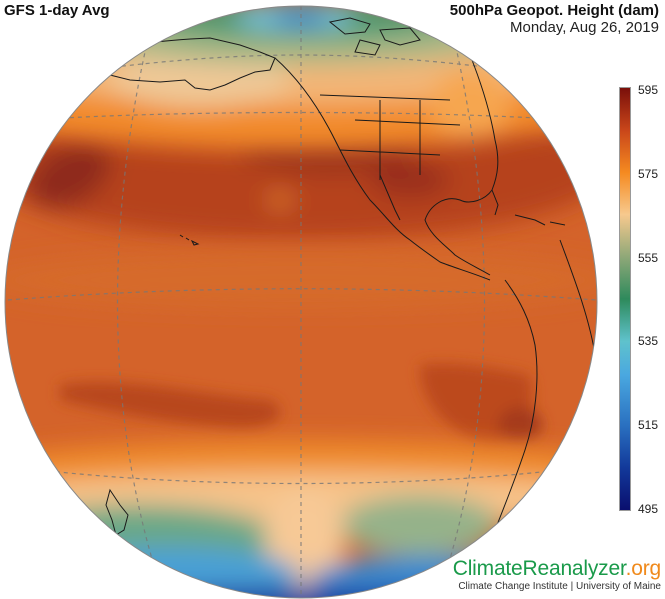  Describe the element at coordinates (648, 90) in the screenshot. I see `colorbar-tick-595: 595` at that location.